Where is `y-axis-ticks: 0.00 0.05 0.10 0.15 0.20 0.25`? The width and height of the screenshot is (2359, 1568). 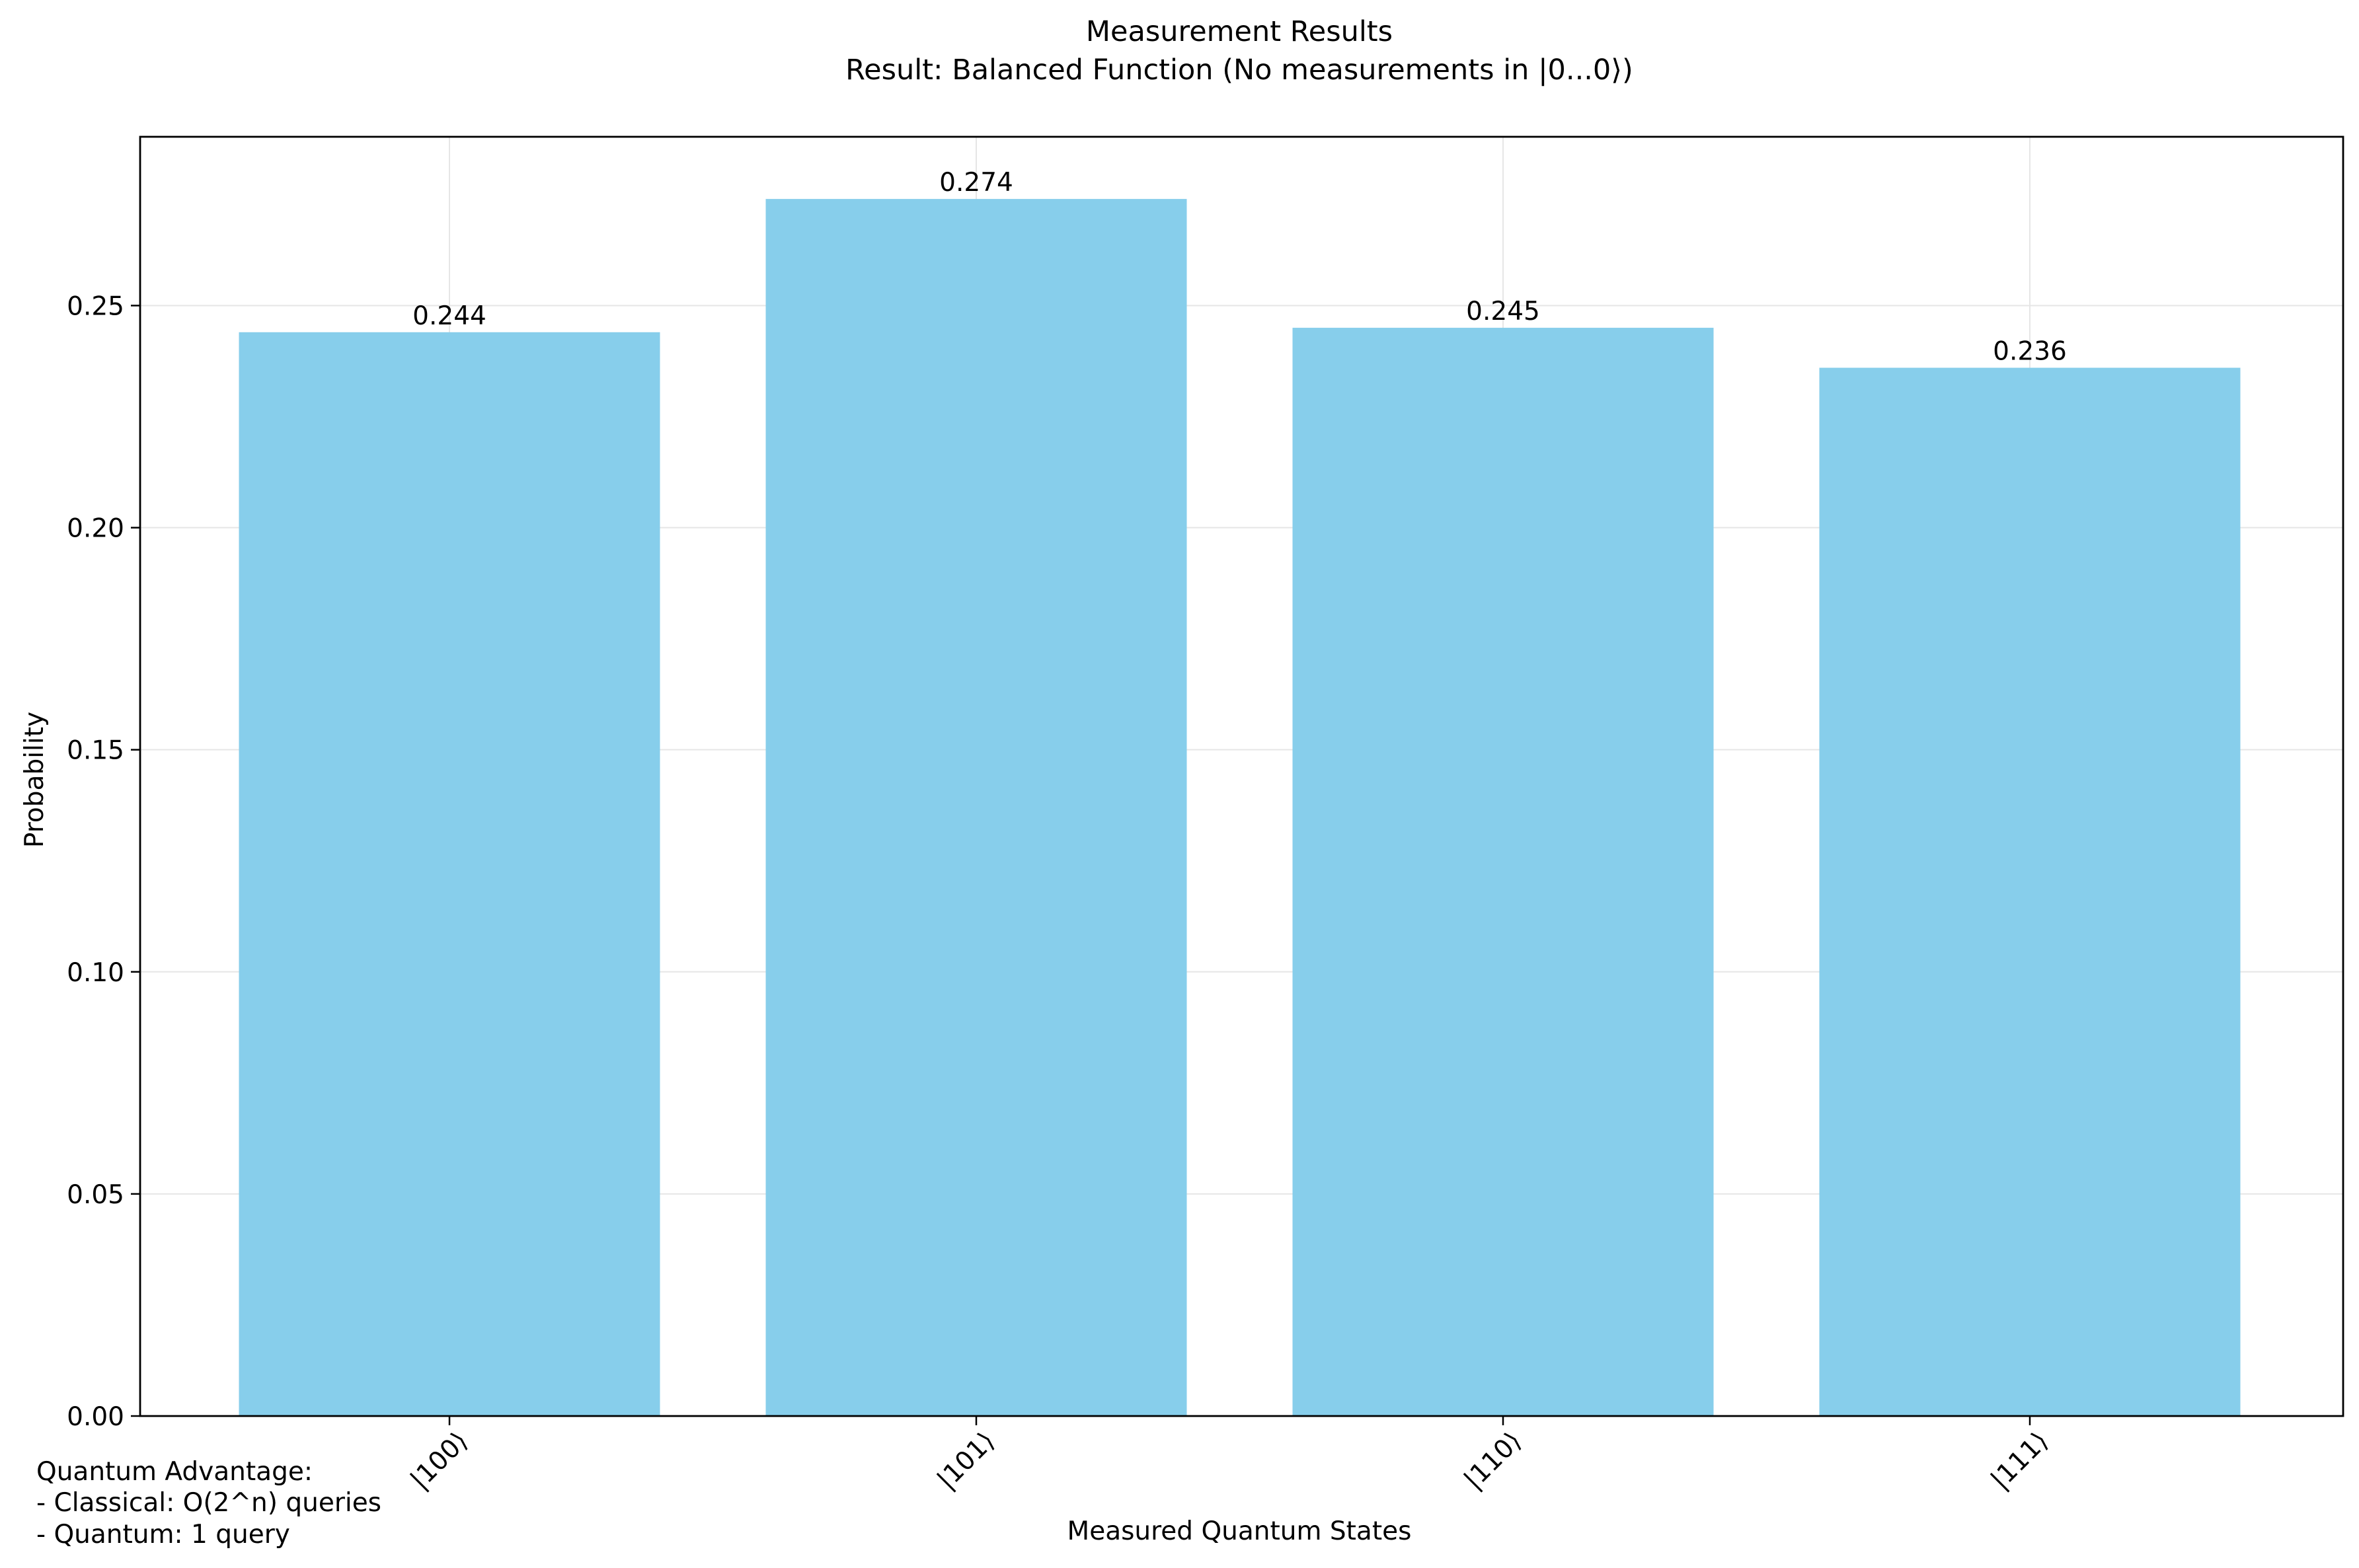
y-axis-ticks: 0.00 0.05 0.10 0.15 0.20 0.25 is located at coordinates (103, 862).